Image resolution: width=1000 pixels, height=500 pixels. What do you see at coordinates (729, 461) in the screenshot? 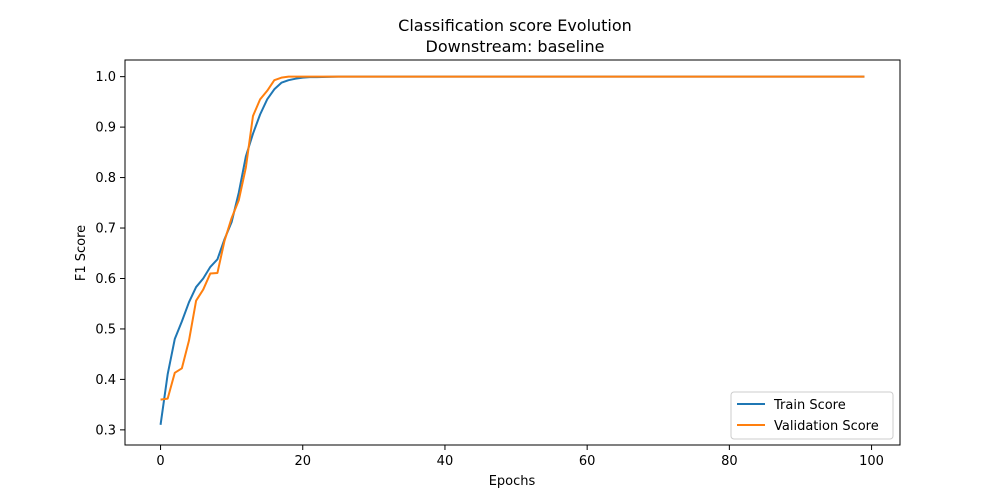
I see `x-tick-label: 80` at bounding box center [729, 461].